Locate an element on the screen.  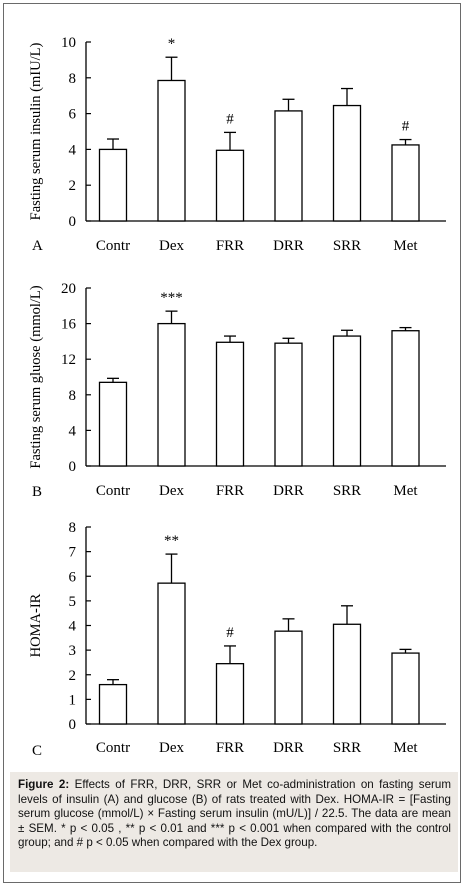
caption-label: Figure 2: is located at coordinates (44, 784).